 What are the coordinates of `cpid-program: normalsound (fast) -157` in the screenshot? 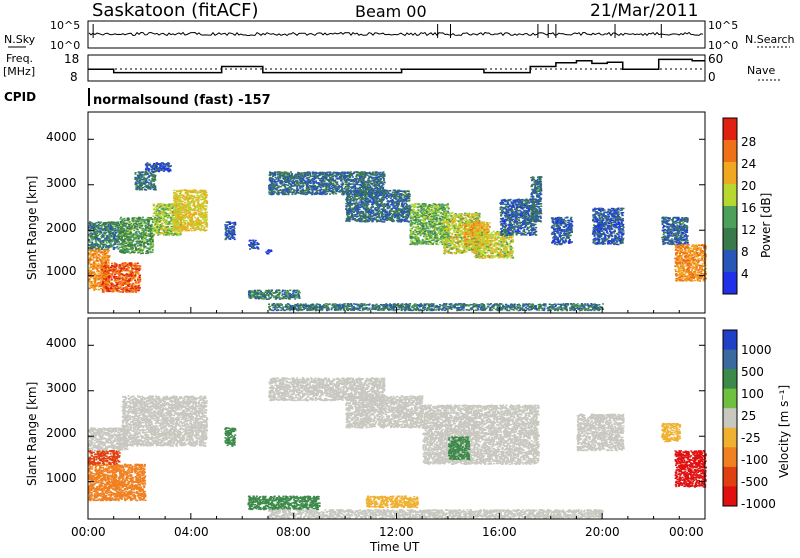 It's located at (182, 100).